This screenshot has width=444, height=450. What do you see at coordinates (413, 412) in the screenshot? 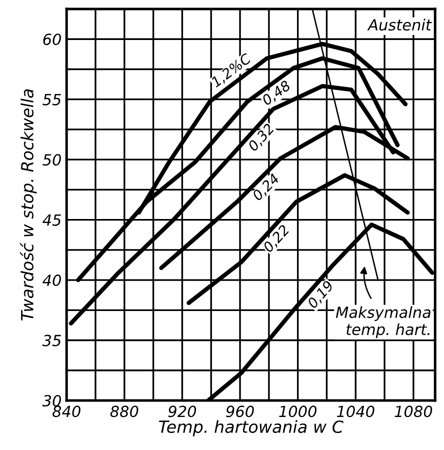
I see `x-tick-label: 1080` at bounding box center [413, 412].